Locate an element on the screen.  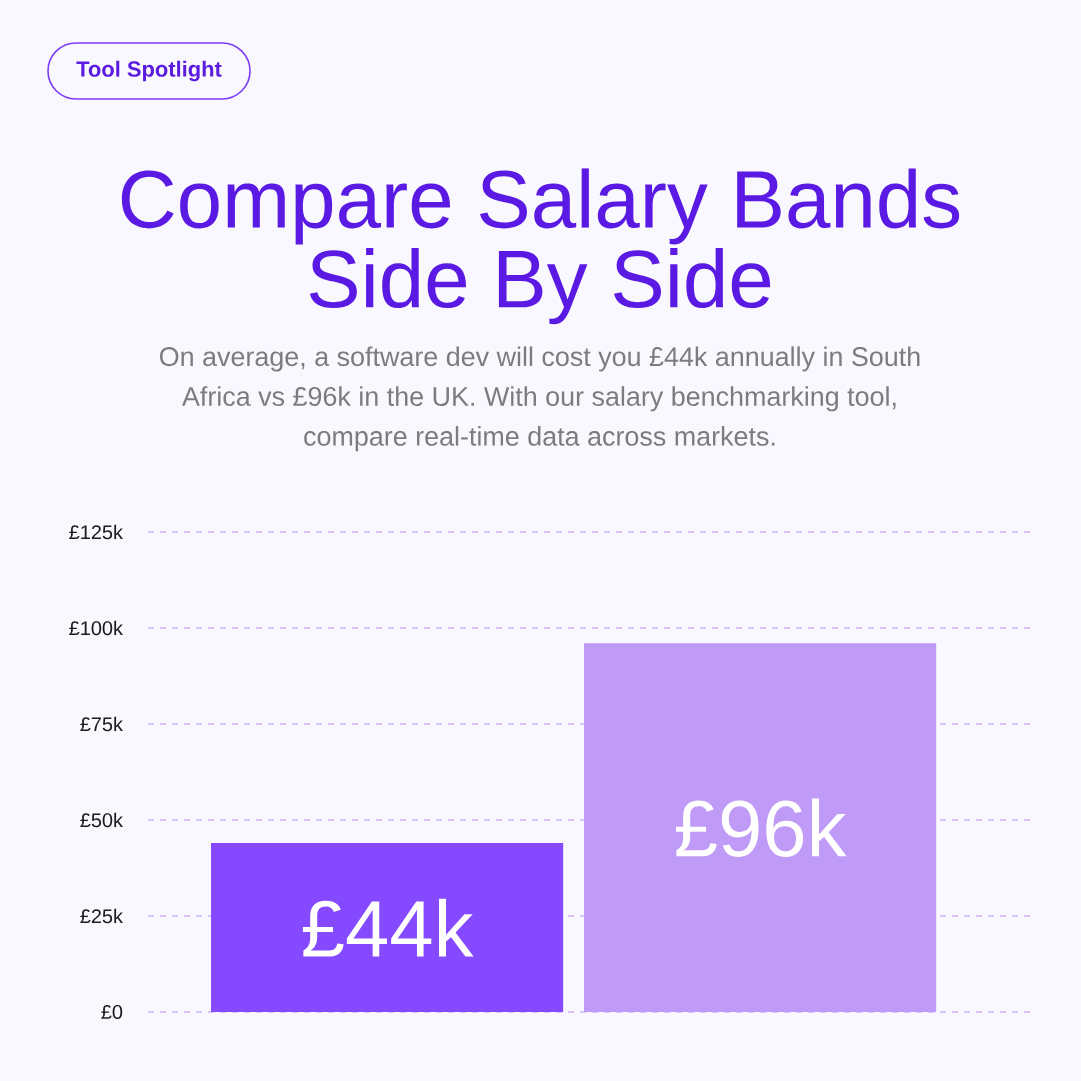
y-tick-label: £100k is located at coordinates (96, 628).